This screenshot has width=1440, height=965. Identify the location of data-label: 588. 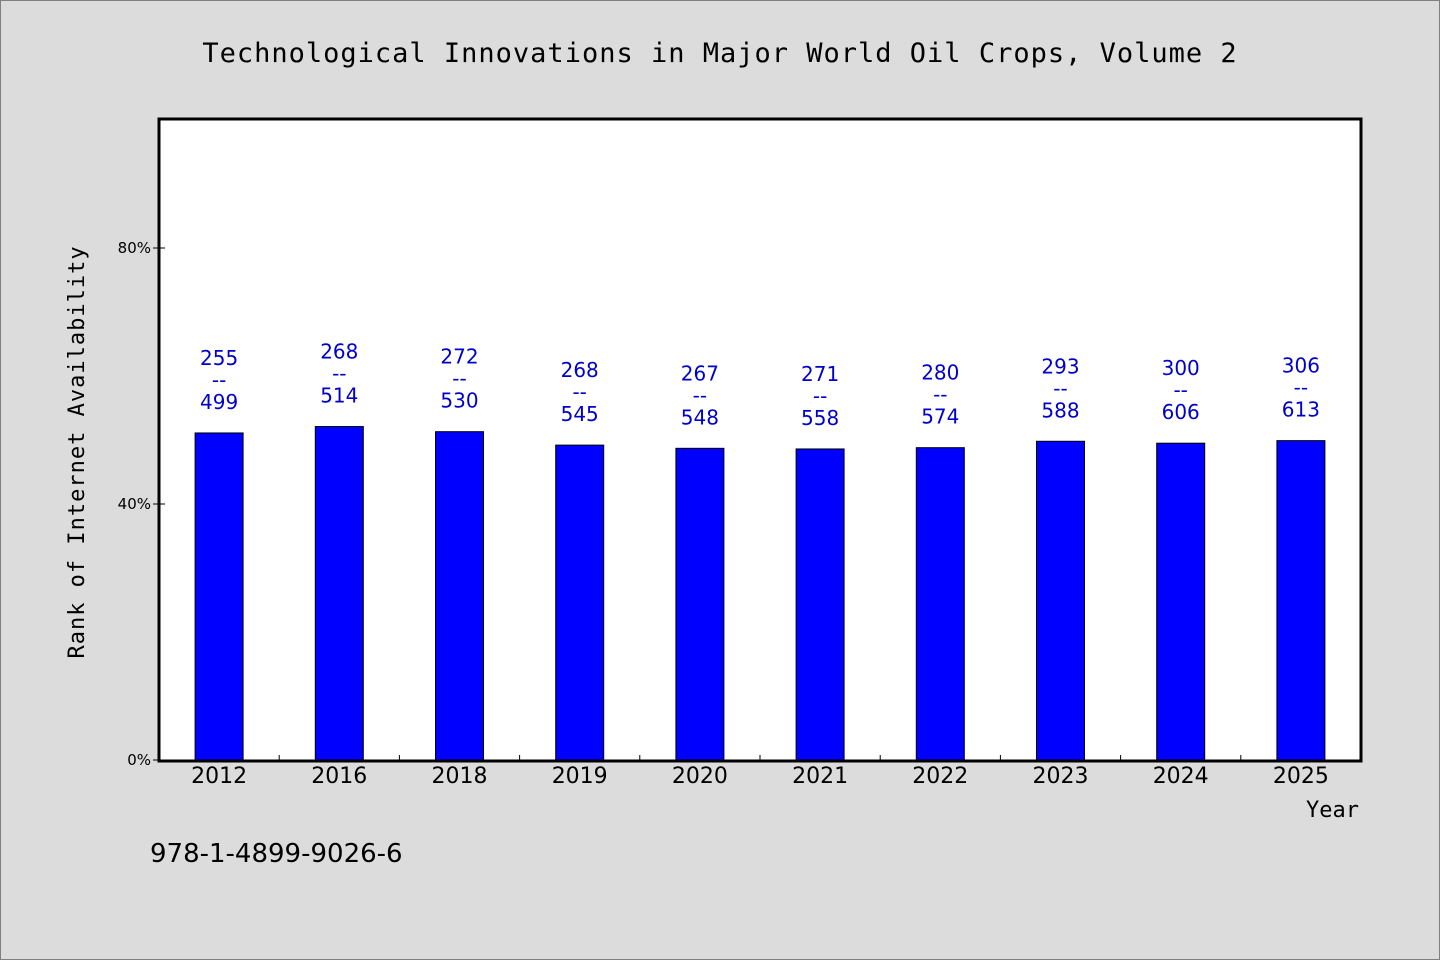
(1060, 410).